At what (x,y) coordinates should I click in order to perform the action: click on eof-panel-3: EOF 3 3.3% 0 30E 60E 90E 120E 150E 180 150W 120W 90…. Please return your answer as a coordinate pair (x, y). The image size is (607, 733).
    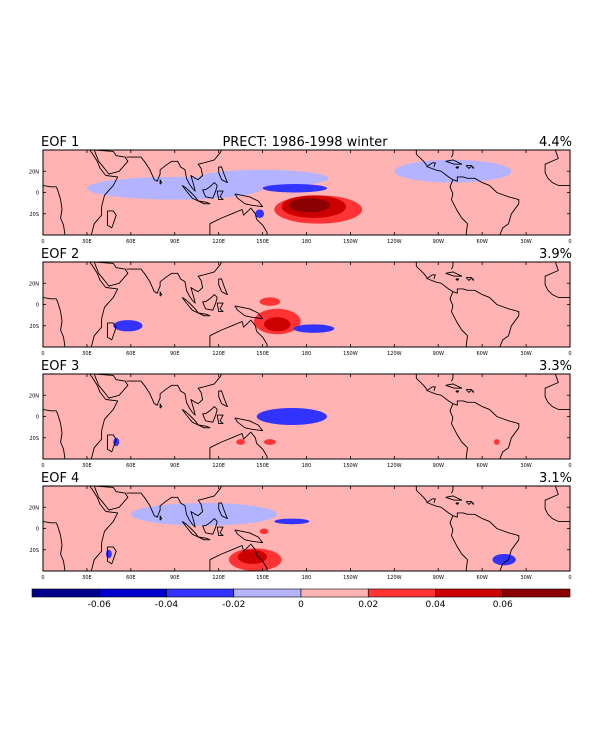
    Looking at the image, I should click on (300, 414).